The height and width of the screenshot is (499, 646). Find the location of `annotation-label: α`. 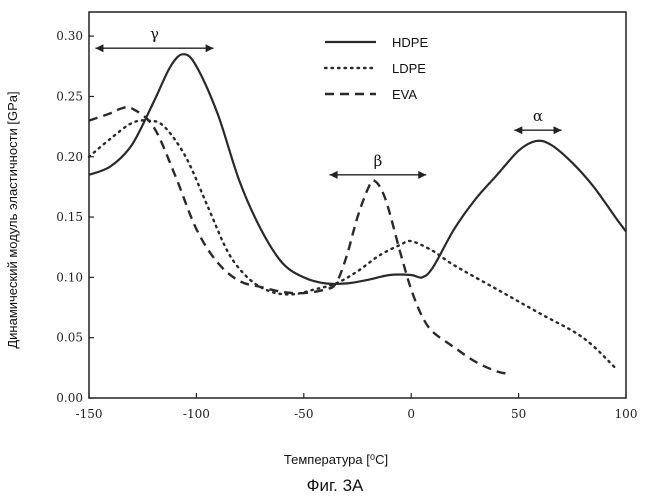

annotation-label: α is located at coordinates (538, 116).